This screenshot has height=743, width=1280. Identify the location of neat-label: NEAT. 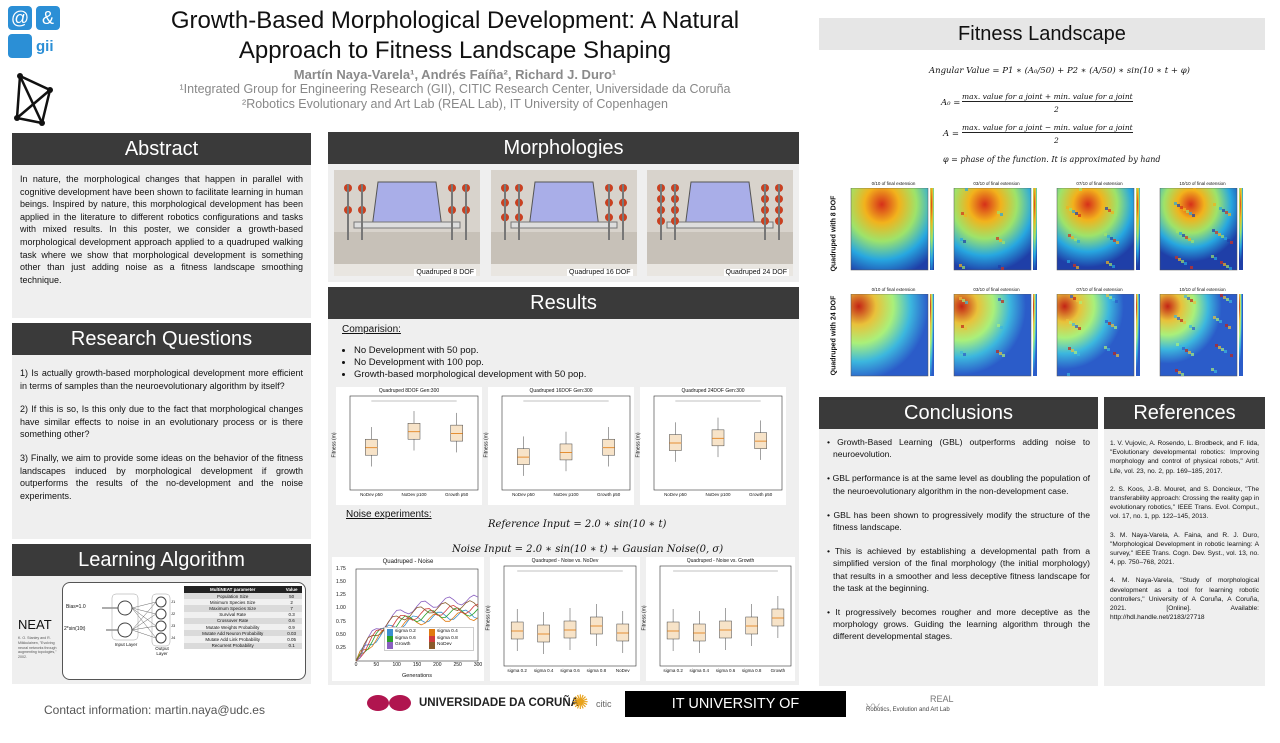
(35, 624).